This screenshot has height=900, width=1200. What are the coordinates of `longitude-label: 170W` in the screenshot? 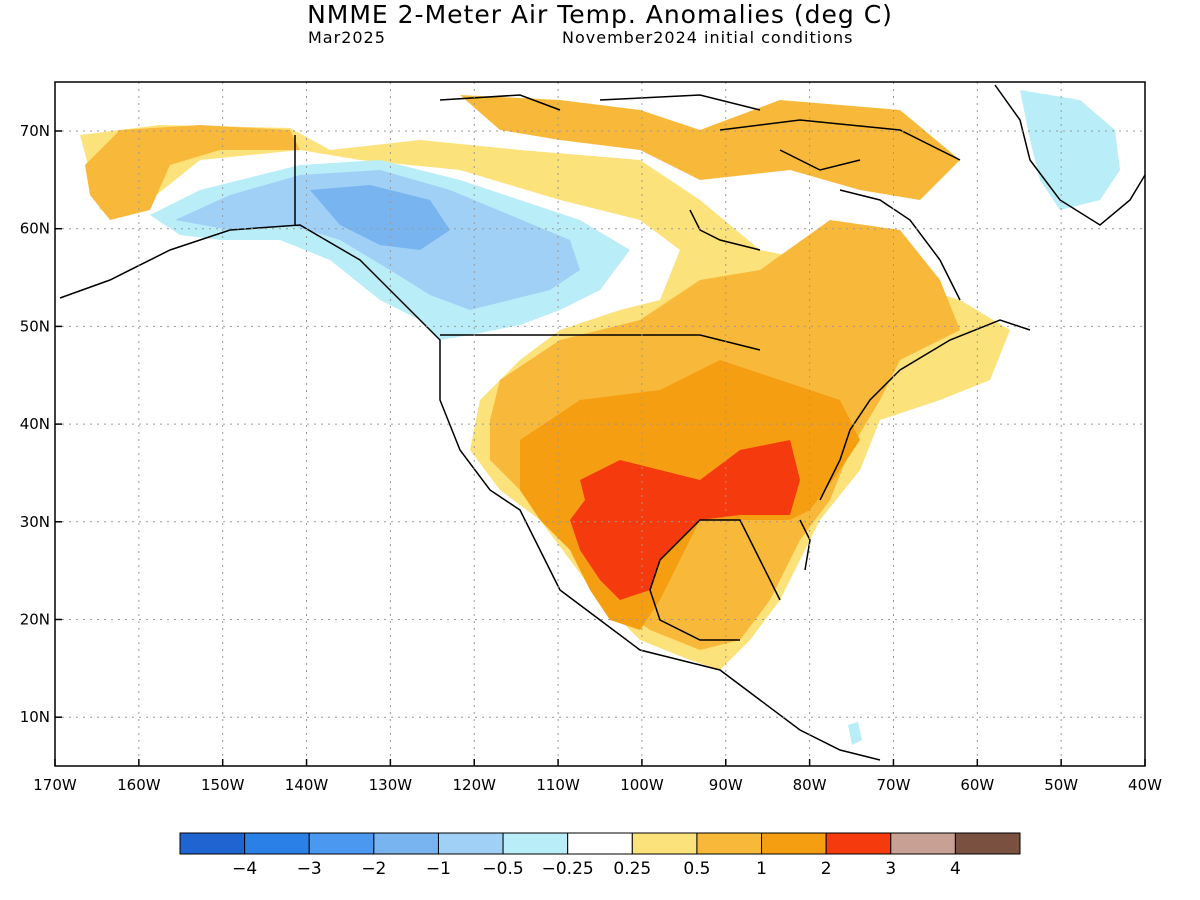 It's located at (55, 785).